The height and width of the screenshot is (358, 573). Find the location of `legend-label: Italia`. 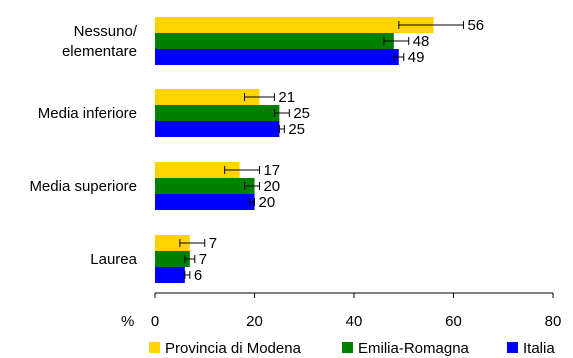

legend-label: Italia is located at coordinates (539, 348).